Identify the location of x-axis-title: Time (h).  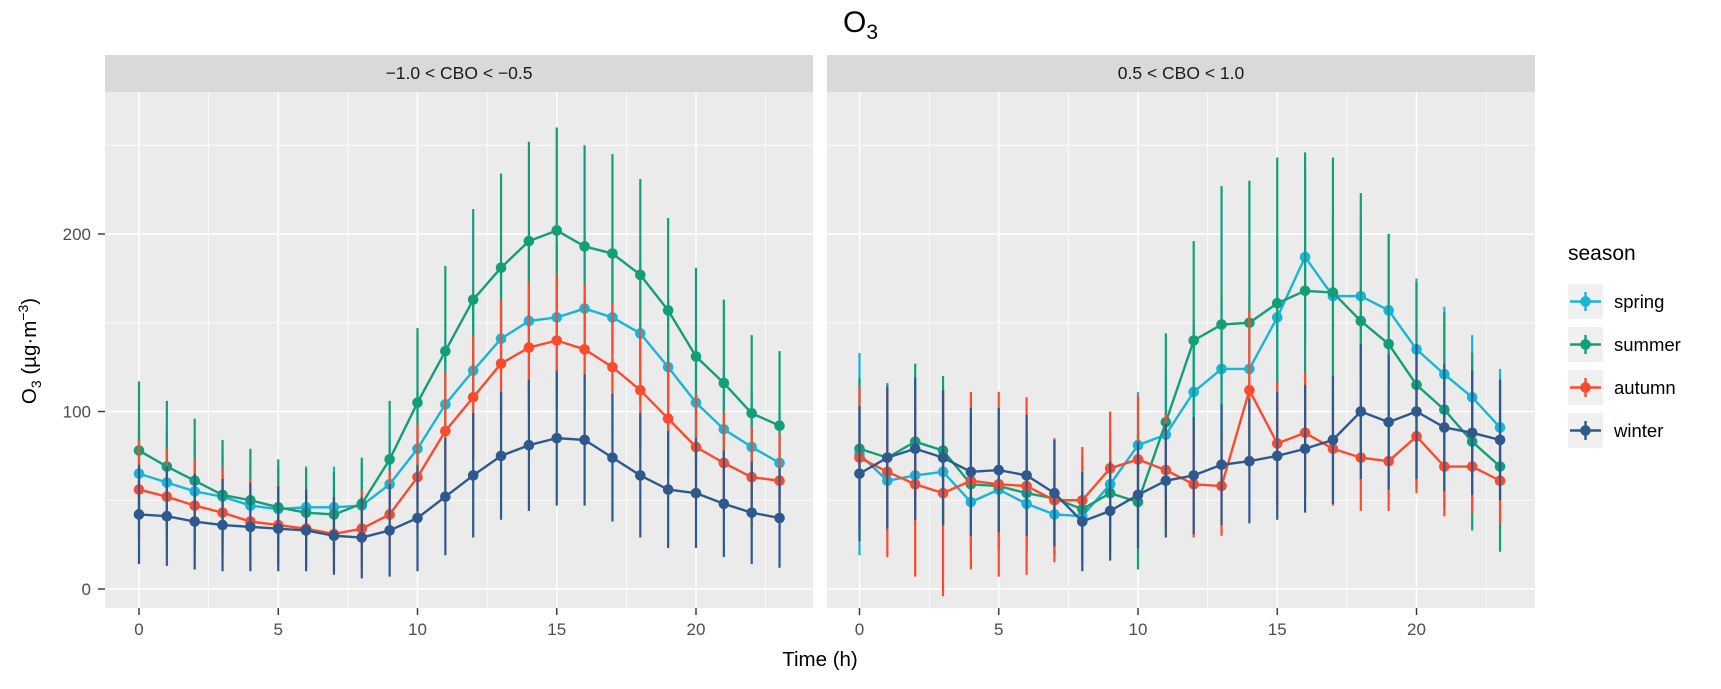
(820, 659).